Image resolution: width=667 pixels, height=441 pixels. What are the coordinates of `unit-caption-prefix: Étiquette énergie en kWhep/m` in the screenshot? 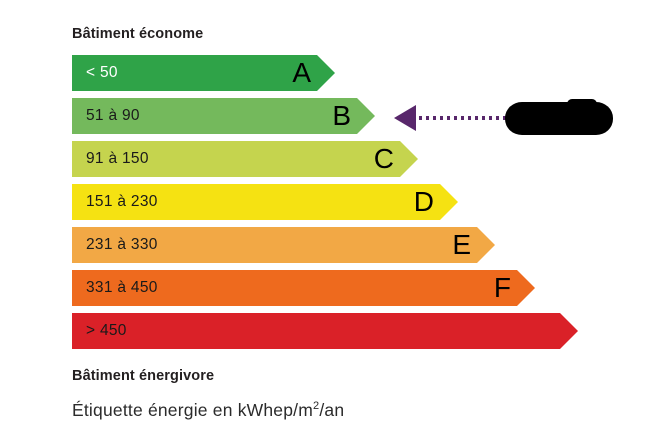 It's located at (193, 410).